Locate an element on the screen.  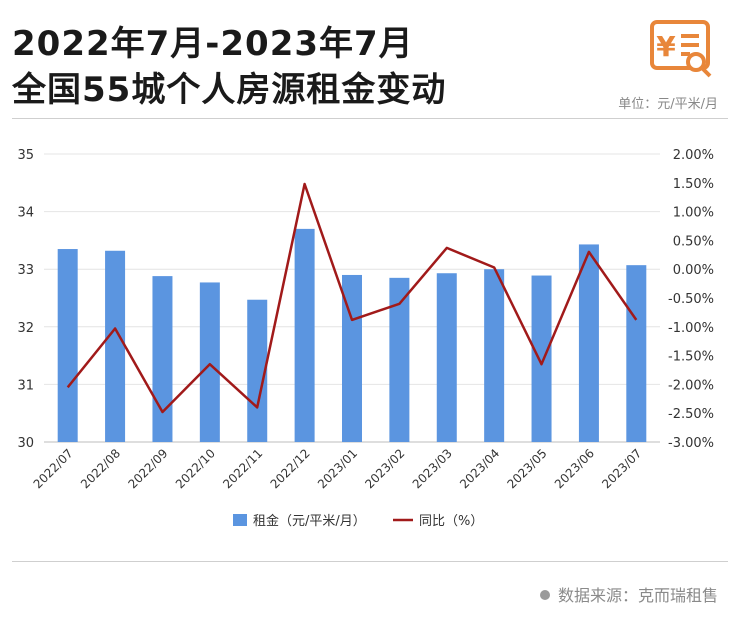
y-left-tick: 30 is located at coordinates (25, 443).